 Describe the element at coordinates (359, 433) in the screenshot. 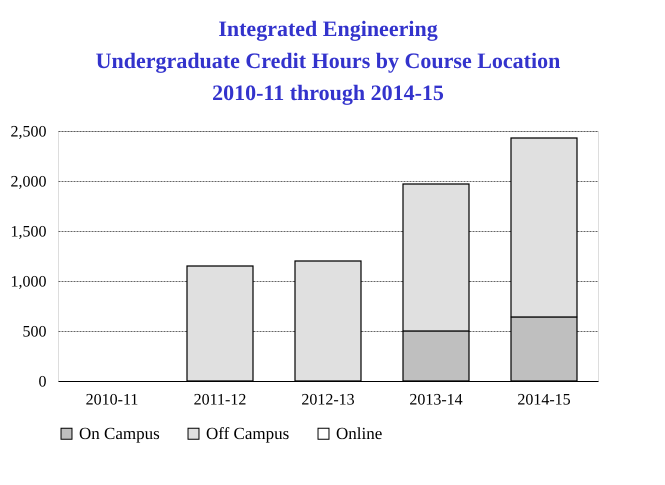

I see `legend-label: Online` at that location.